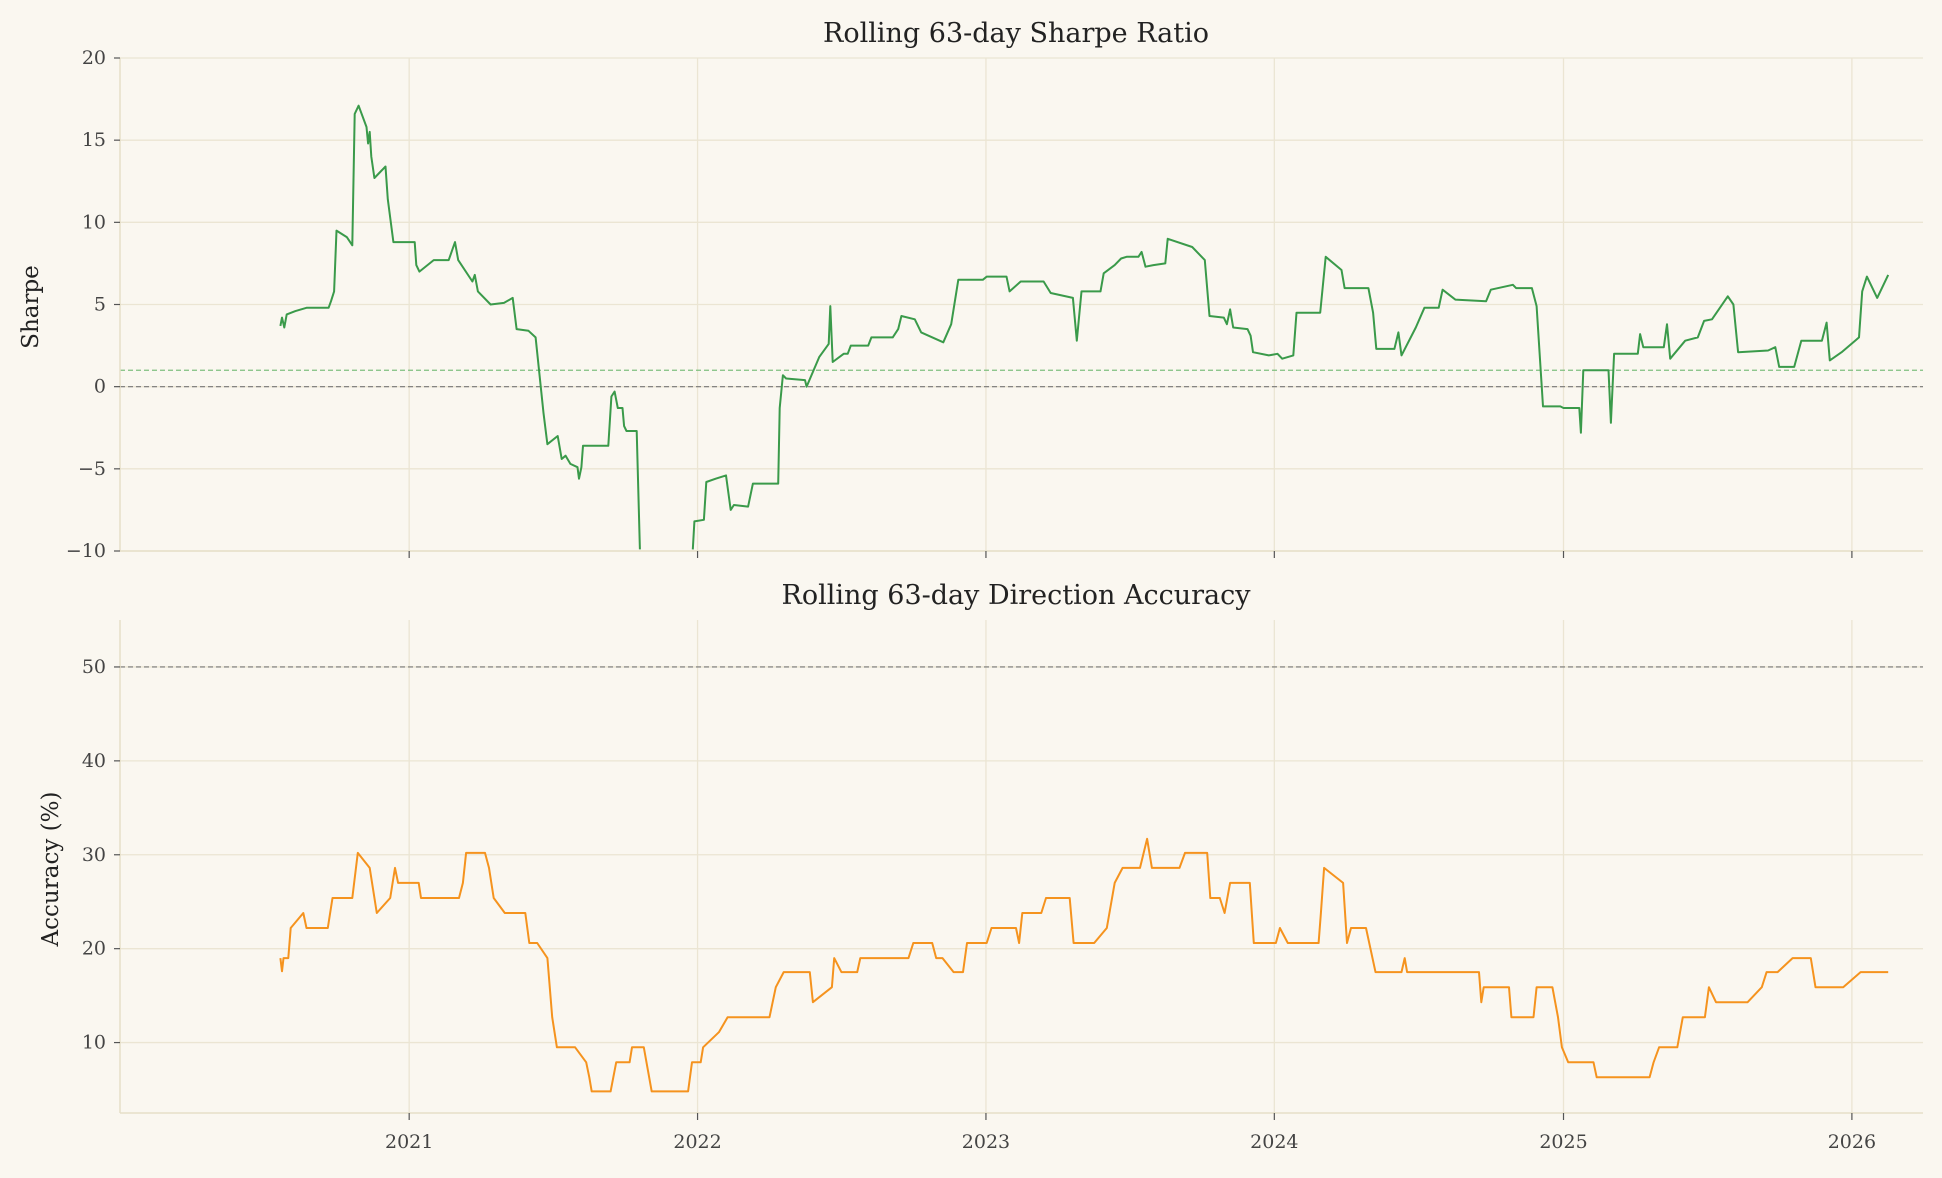 This screenshot has height=1178, width=1942. Describe the element at coordinates (94, 58) in the screenshot. I see `sharpe-y-tick-label: 20` at that location.